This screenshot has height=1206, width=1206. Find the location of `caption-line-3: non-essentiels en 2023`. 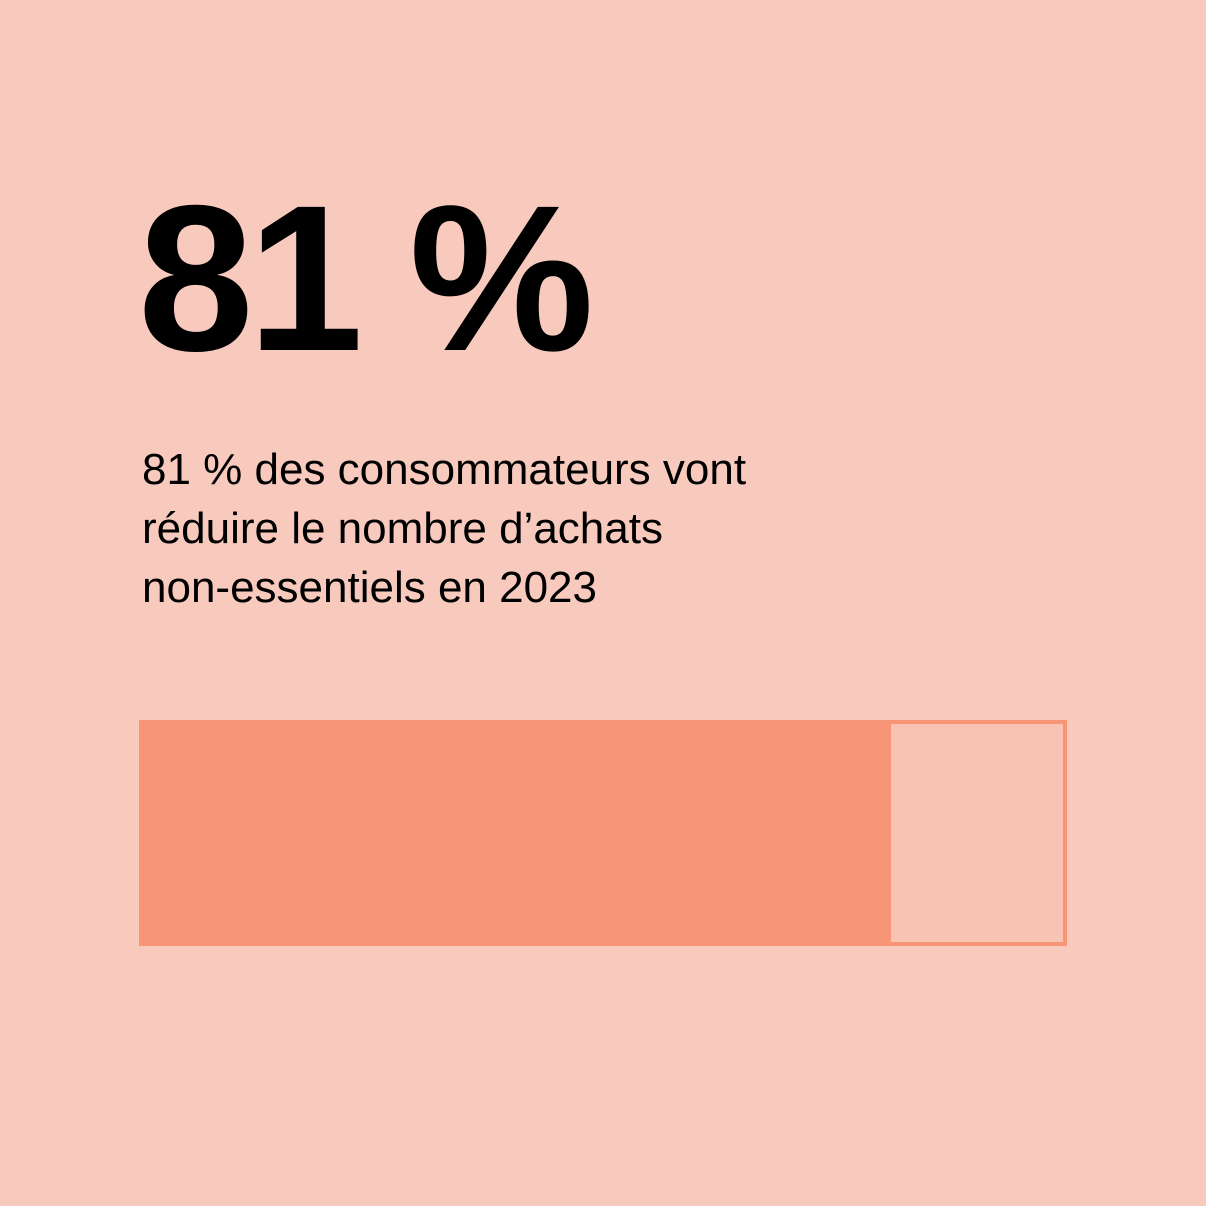

caption-line-3: non-essentiels en 2023 is located at coordinates (369, 587).